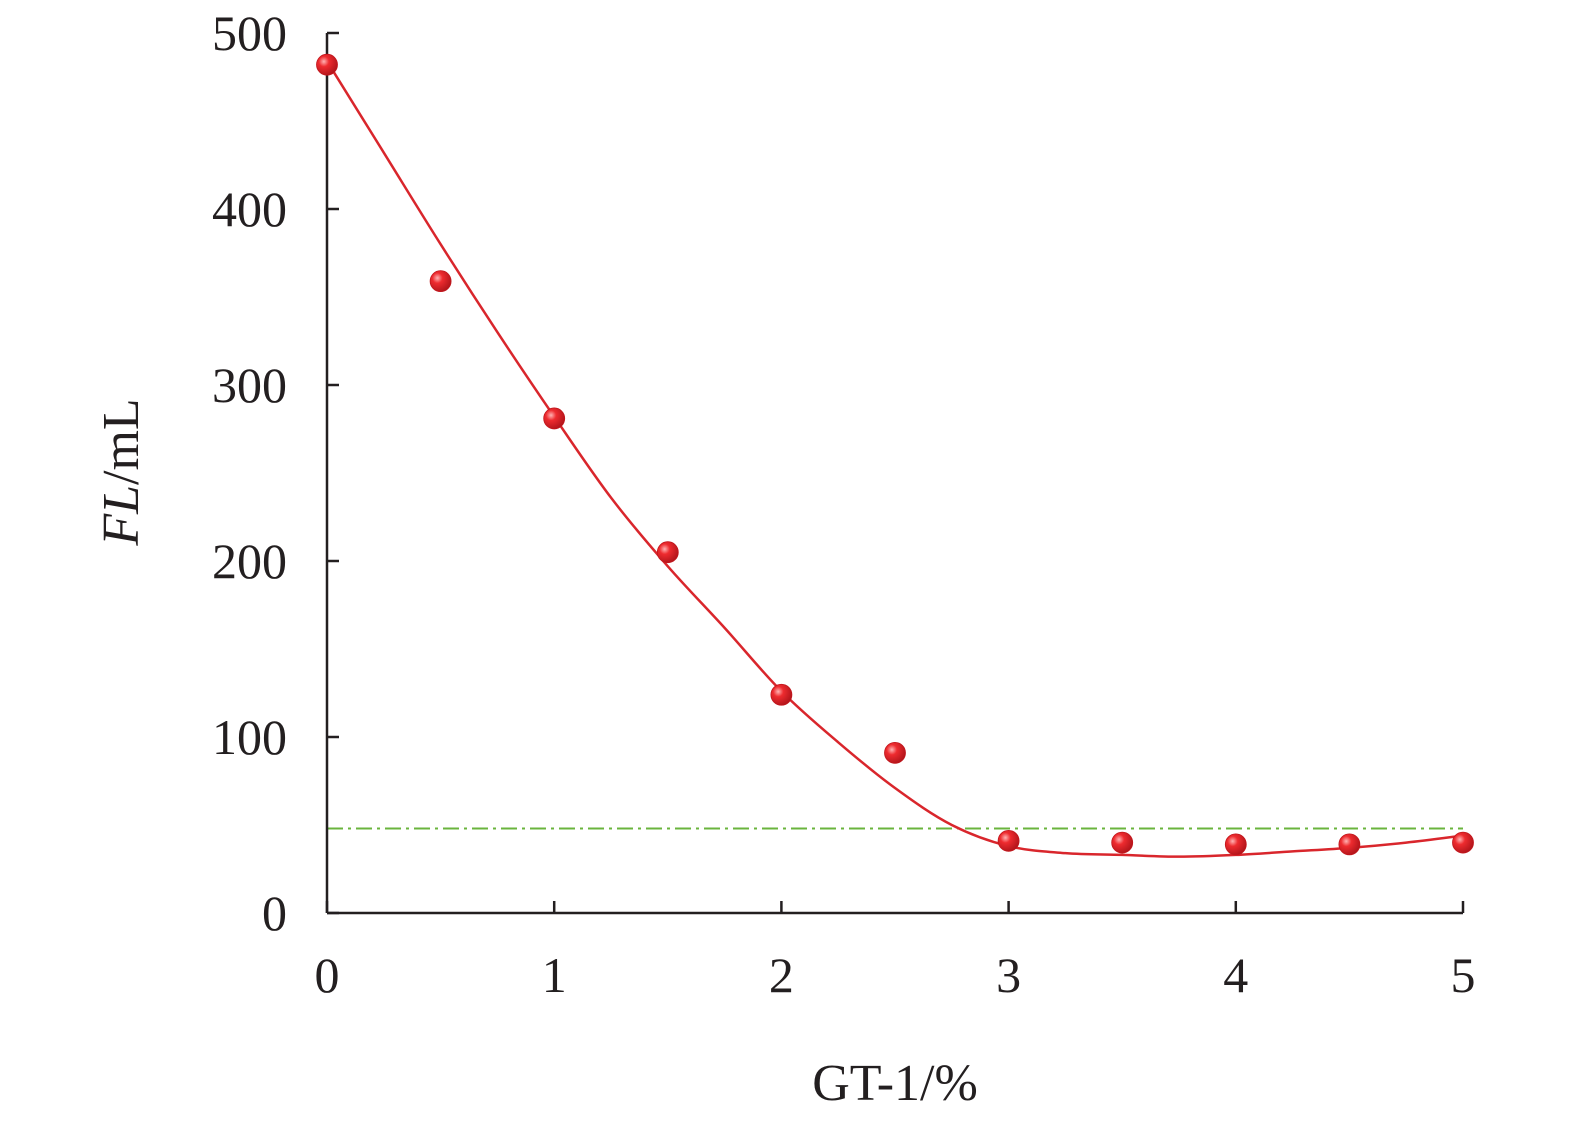  I want to click on y-tick-label: 300, so click(249, 385).